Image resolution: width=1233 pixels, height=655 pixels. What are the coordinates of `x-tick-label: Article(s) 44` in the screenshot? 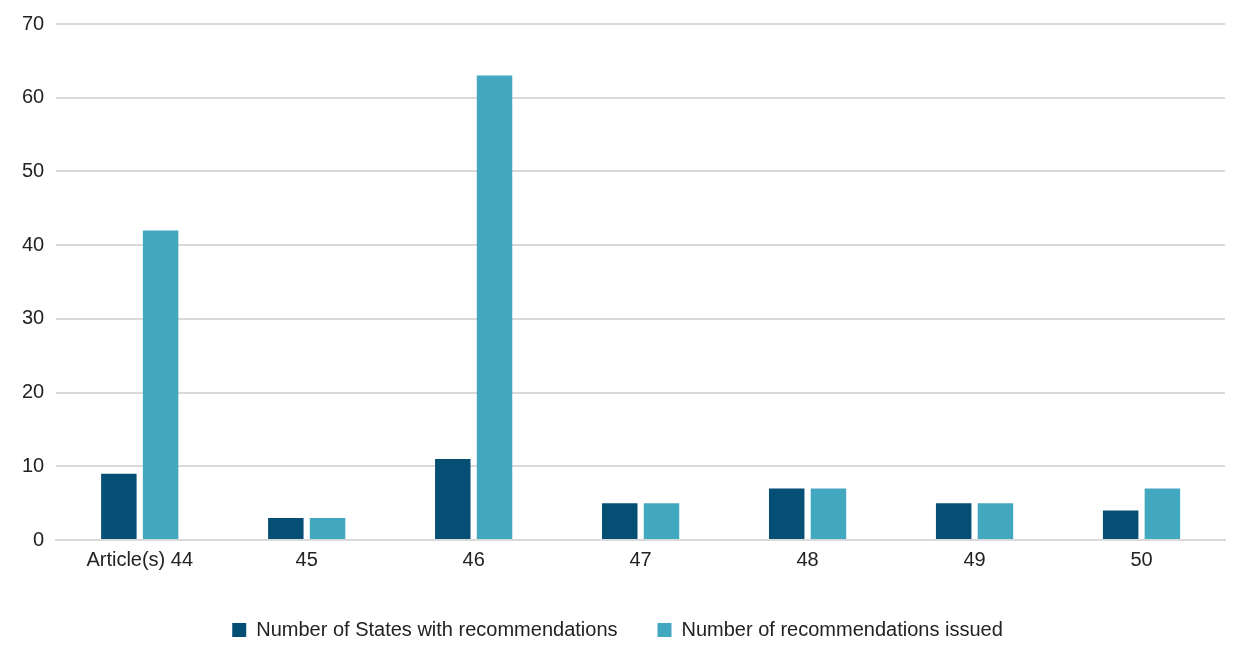 It's located at (140, 558).